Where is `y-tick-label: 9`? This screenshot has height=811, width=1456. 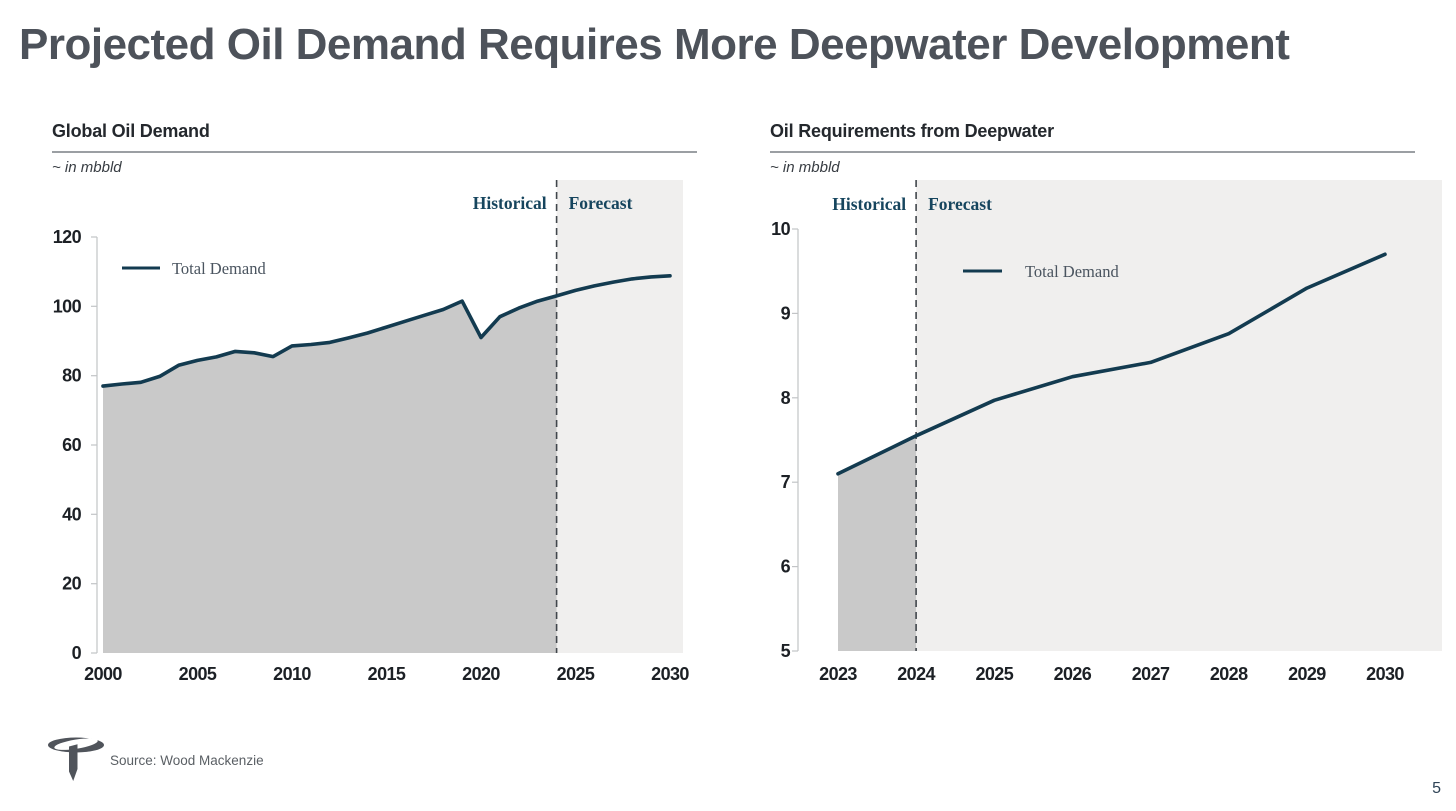
y-tick-label: 9 is located at coordinates (786, 313).